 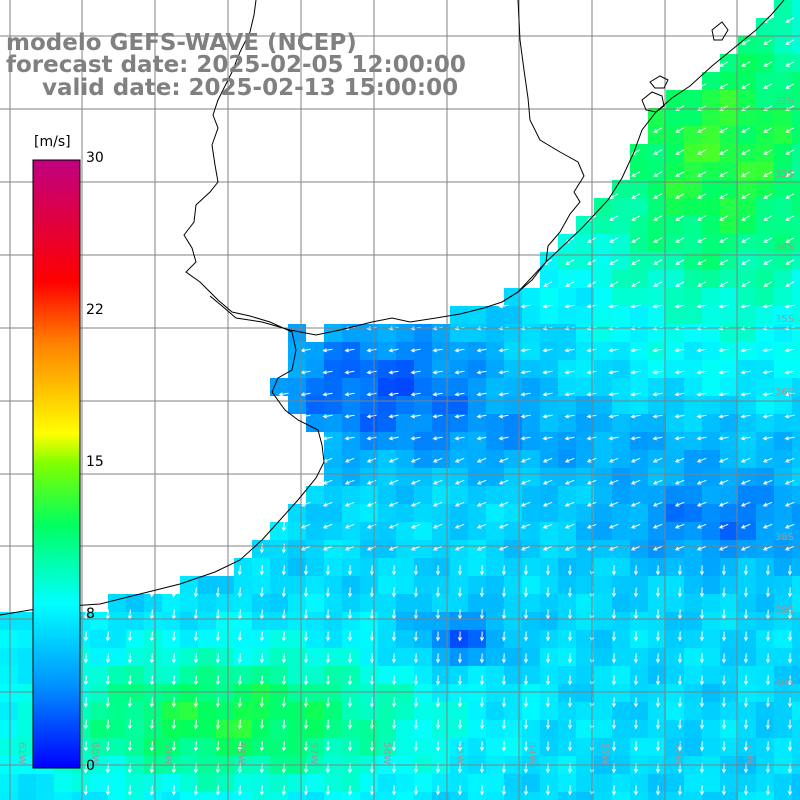 What do you see at coordinates (385, 753) in the screenshot?
I see `longitude-labels: 61W 60W 59W 58W 57W 56W 55W 54W 53W 52W 51W` at bounding box center [385, 753].